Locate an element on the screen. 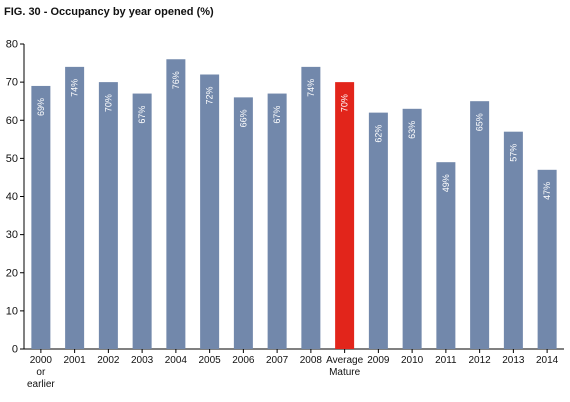 This screenshot has width=570, height=402. x-tick-label: Average Mature is located at coordinates (345, 366).